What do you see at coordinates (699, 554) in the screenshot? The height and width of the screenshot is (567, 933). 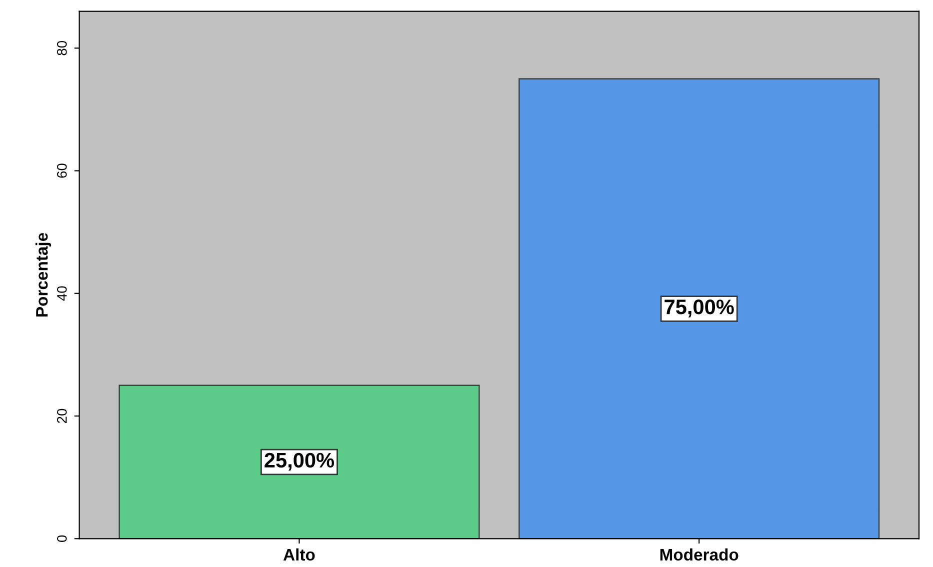 I see `x-tick-label: Moderado` at bounding box center [699, 554].